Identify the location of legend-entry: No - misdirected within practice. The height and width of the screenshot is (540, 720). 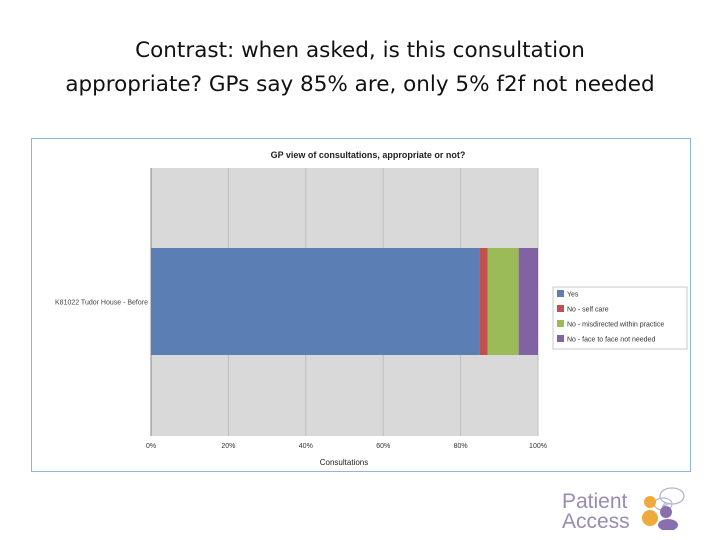
(615, 325).